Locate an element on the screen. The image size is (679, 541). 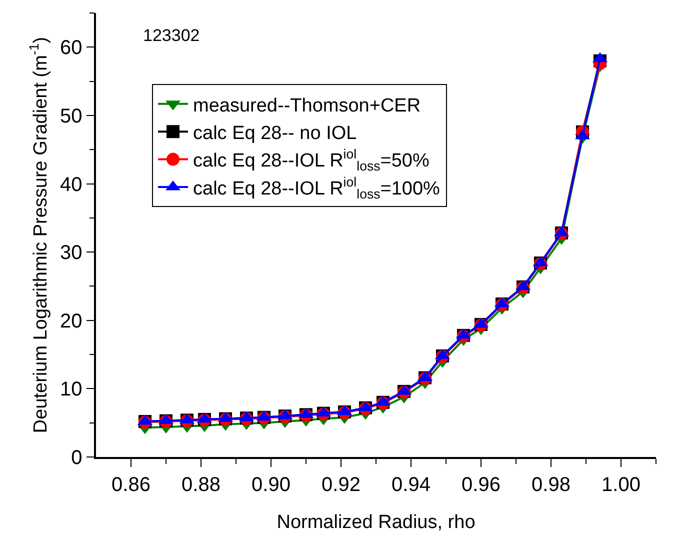
x-tick-label: 0.88 is located at coordinates (201, 485).